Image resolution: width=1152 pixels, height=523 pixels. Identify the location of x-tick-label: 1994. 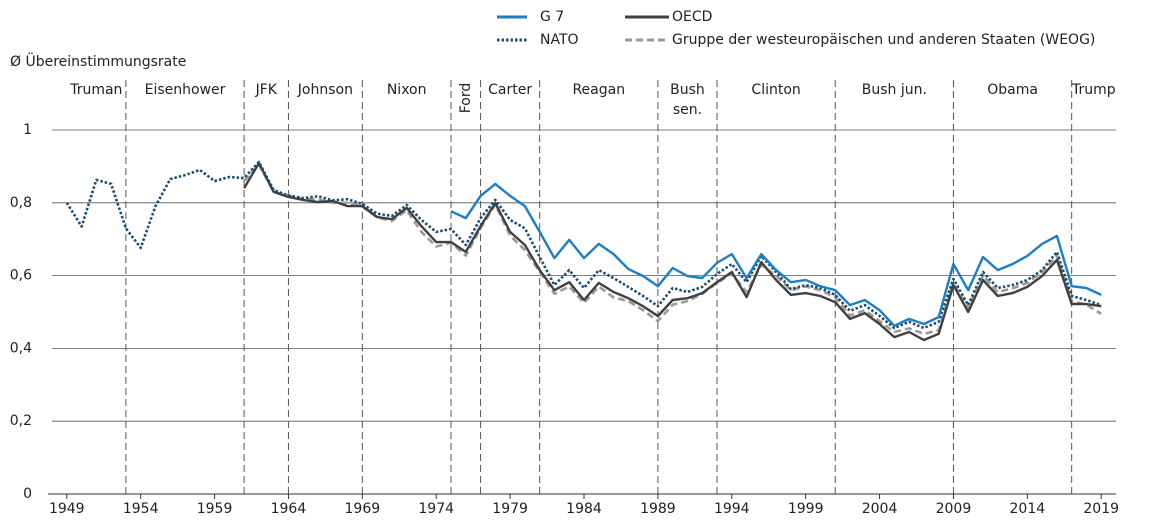
(732, 509).